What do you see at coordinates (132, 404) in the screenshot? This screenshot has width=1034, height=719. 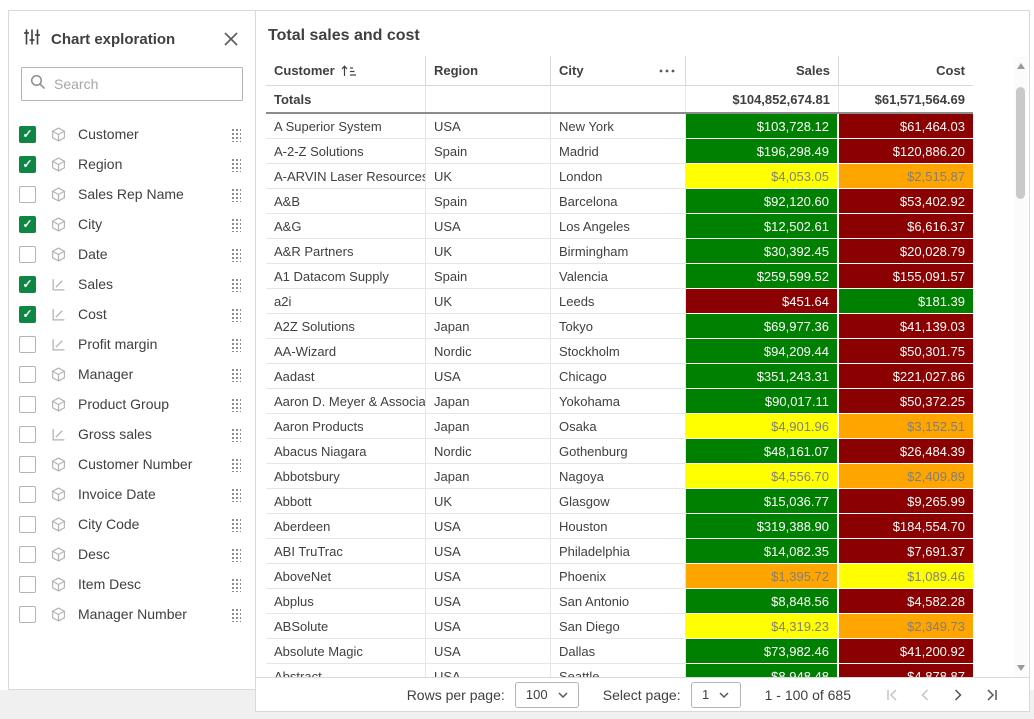 I see `sidebar-item-product-group: Product Group` at bounding box center [132, 404].